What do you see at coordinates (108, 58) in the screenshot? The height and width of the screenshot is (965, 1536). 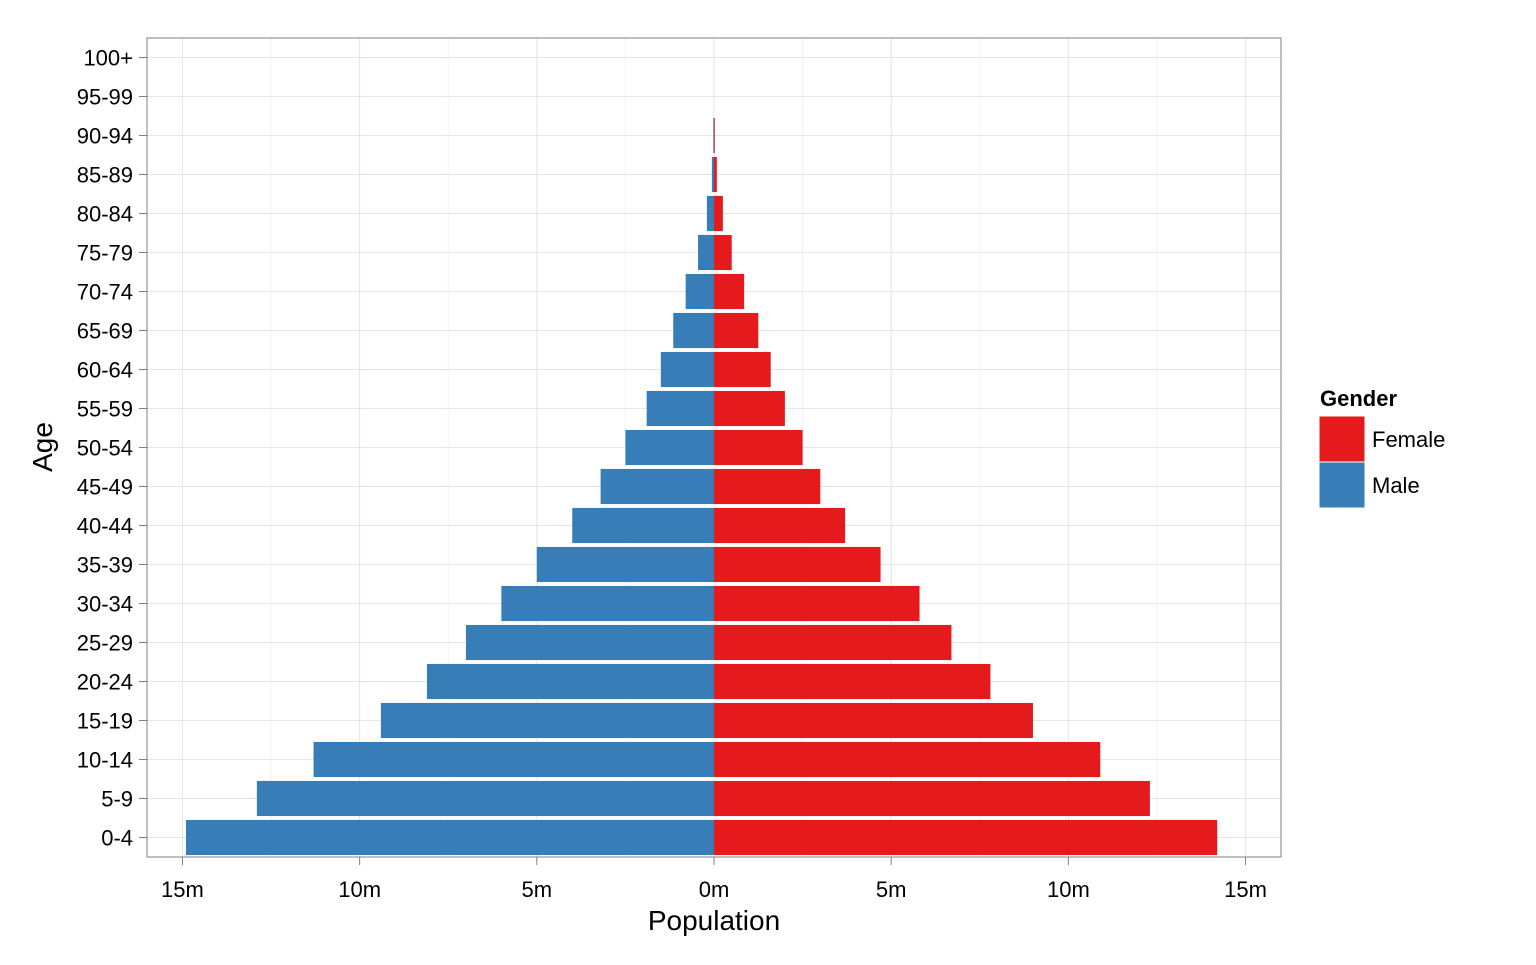 I see `y-tick-label: 100+` at bounding box center [108, 58].